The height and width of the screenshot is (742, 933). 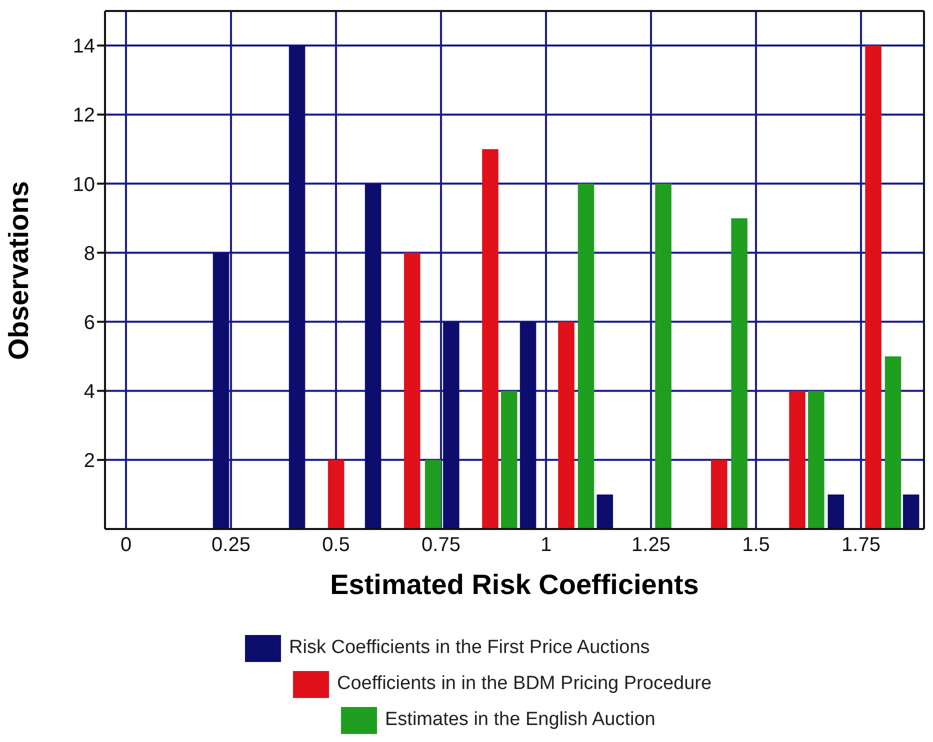 I want to click on x-tick-label: 0.75, so click(x=441, y=545).